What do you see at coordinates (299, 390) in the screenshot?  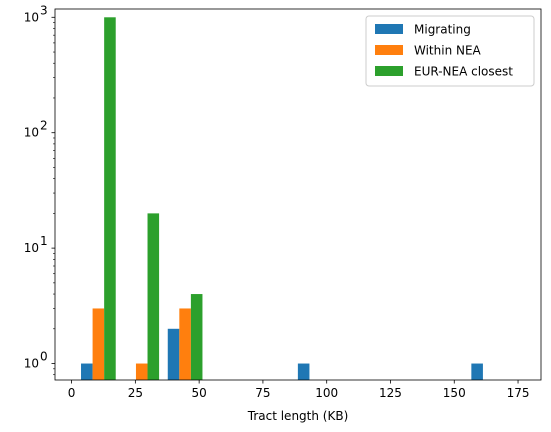 I see `x-axis-ticks: 0 25 50 75 100 125 150 175` at bounding box center [299, 390].